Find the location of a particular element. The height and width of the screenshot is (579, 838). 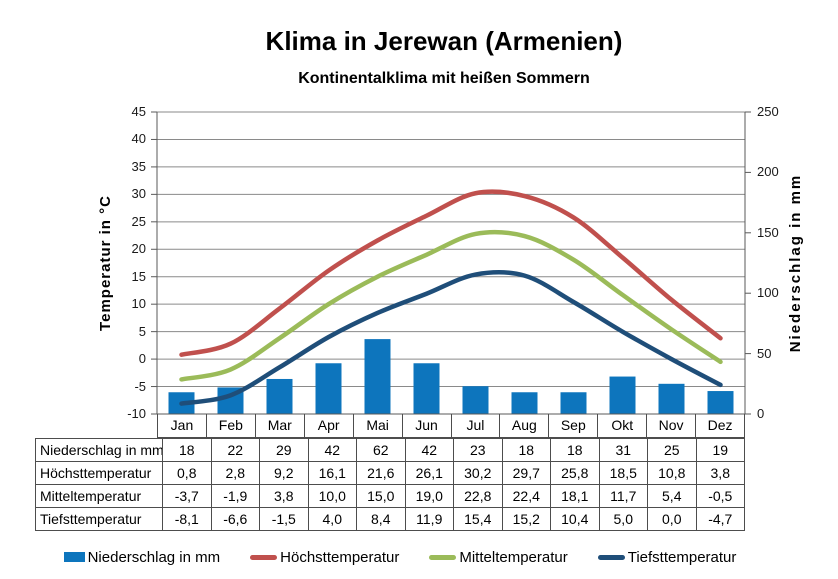

right-axis-tick-label: 100 is located at coordinates (768, 293).